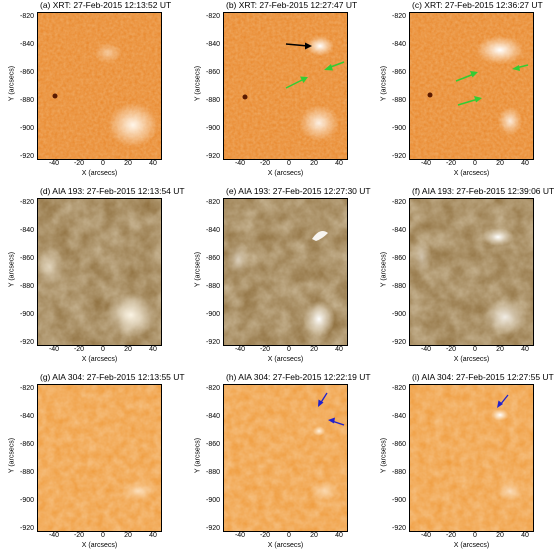 The image size is (560, 560). I want to click on panel-title: (c) XRT: 27-Feb-2015 12:36:27 UT, so click(477, 5).